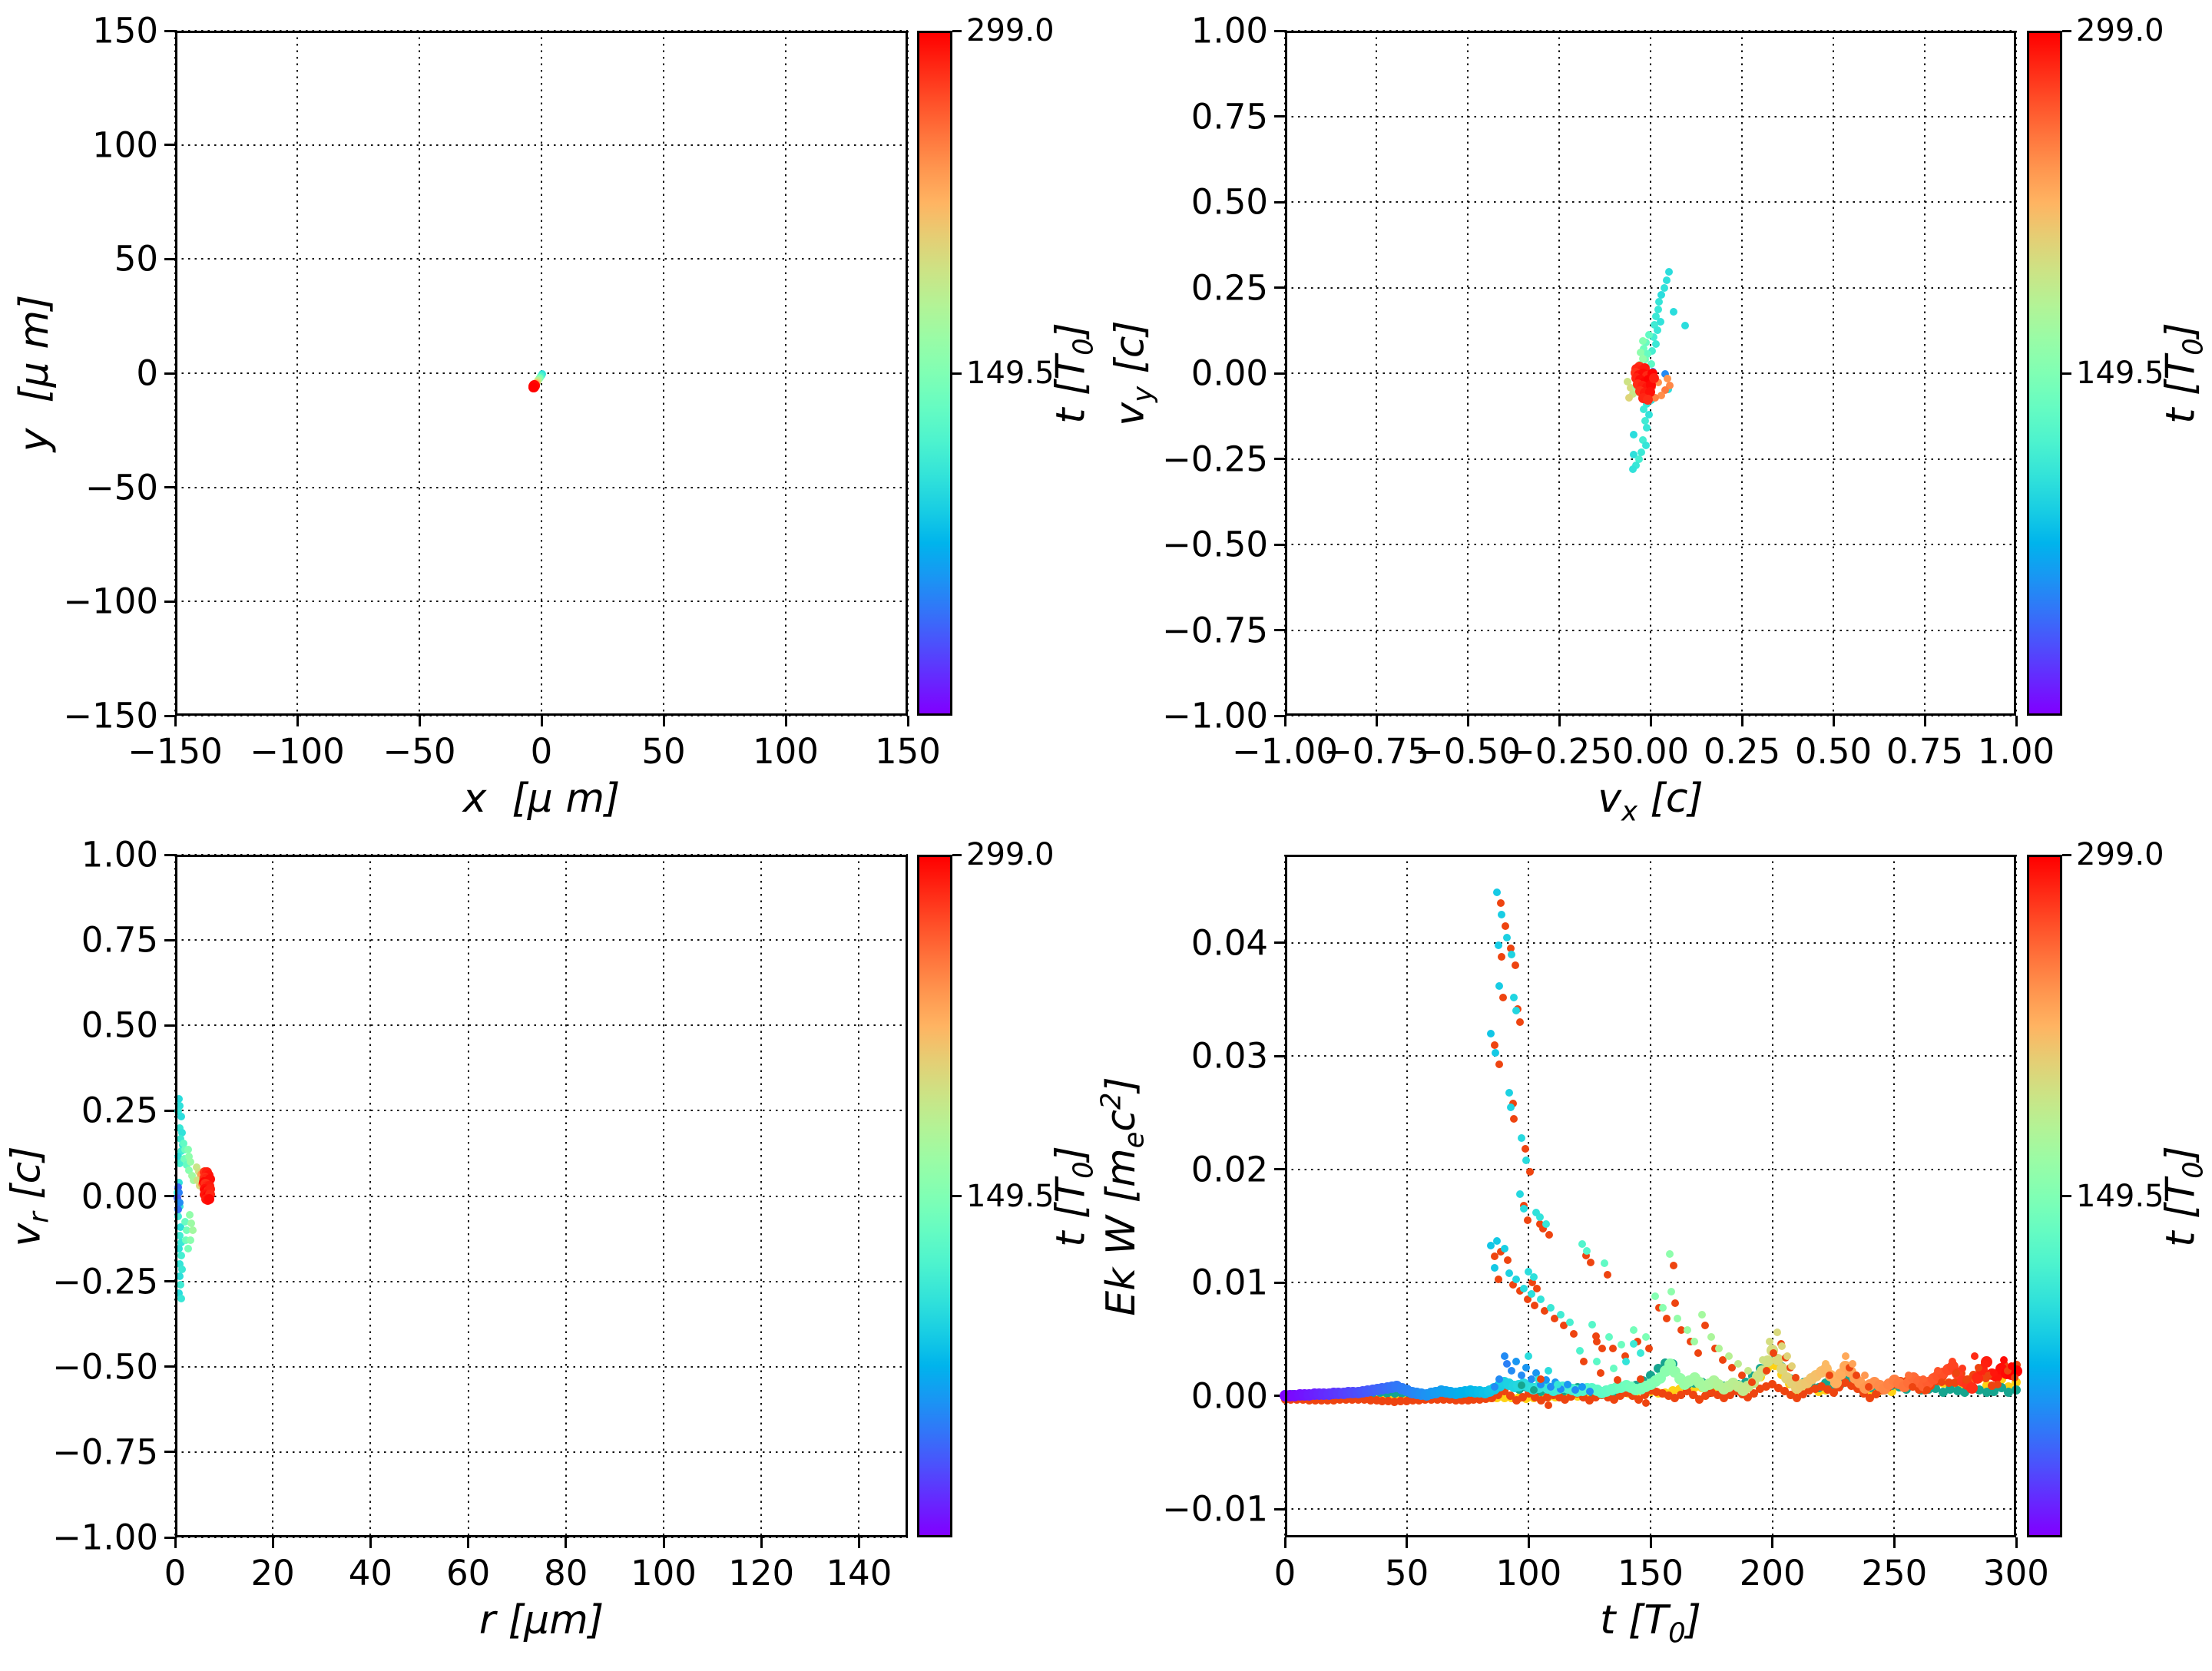  I want to click on x-tick-label: 140, so click(859, 1573).